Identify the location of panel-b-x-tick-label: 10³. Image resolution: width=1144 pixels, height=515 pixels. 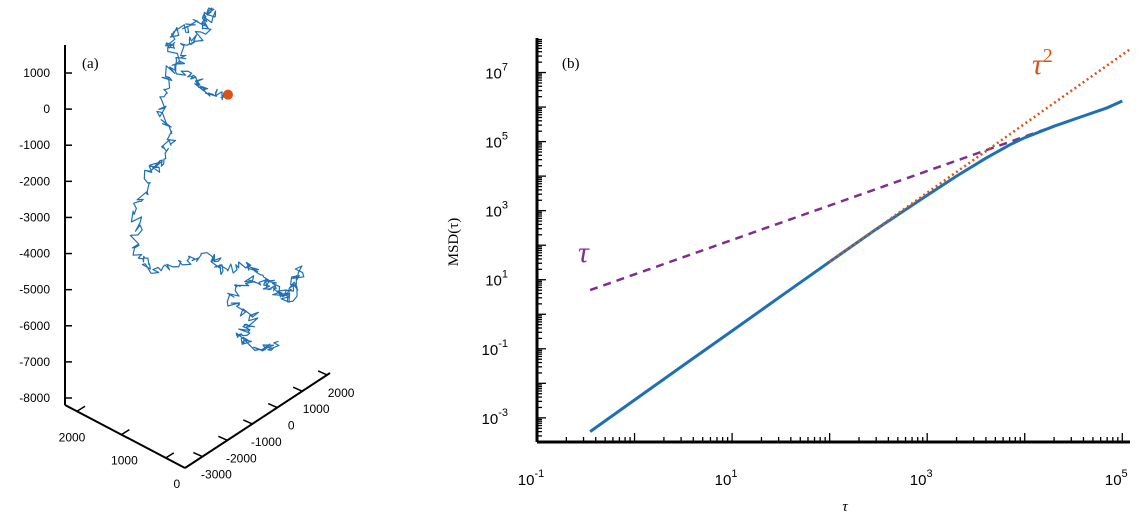
(921, 478).